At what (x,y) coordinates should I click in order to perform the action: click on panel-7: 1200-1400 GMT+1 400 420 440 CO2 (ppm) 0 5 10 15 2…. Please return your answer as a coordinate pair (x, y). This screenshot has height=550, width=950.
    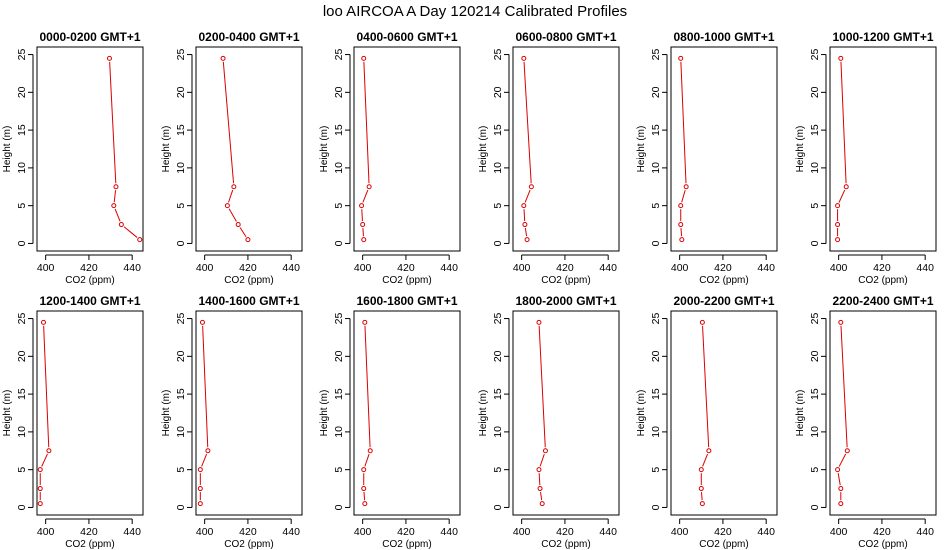
    Looking at the image, I should click on (73, 422).